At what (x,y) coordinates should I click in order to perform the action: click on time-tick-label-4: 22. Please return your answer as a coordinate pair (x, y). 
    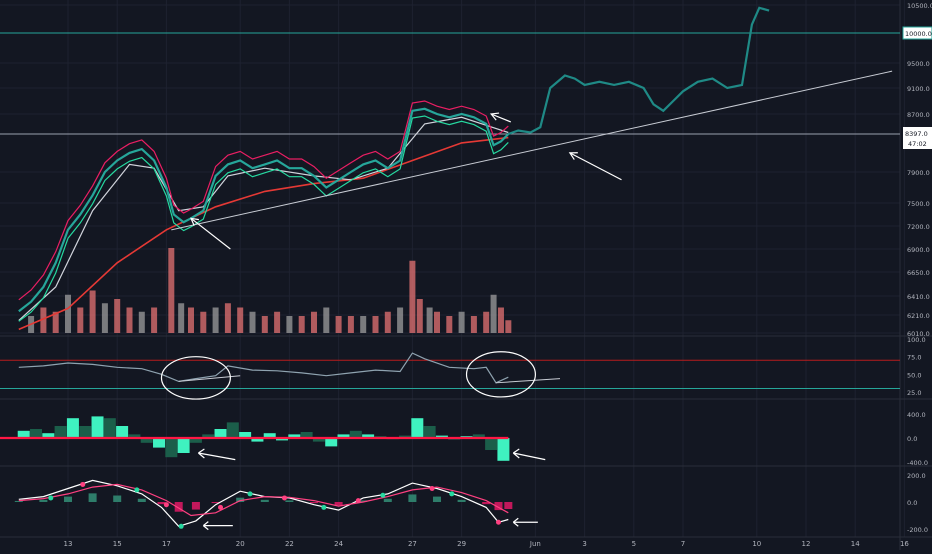
    Looking at the image, I should click on (289, 544).